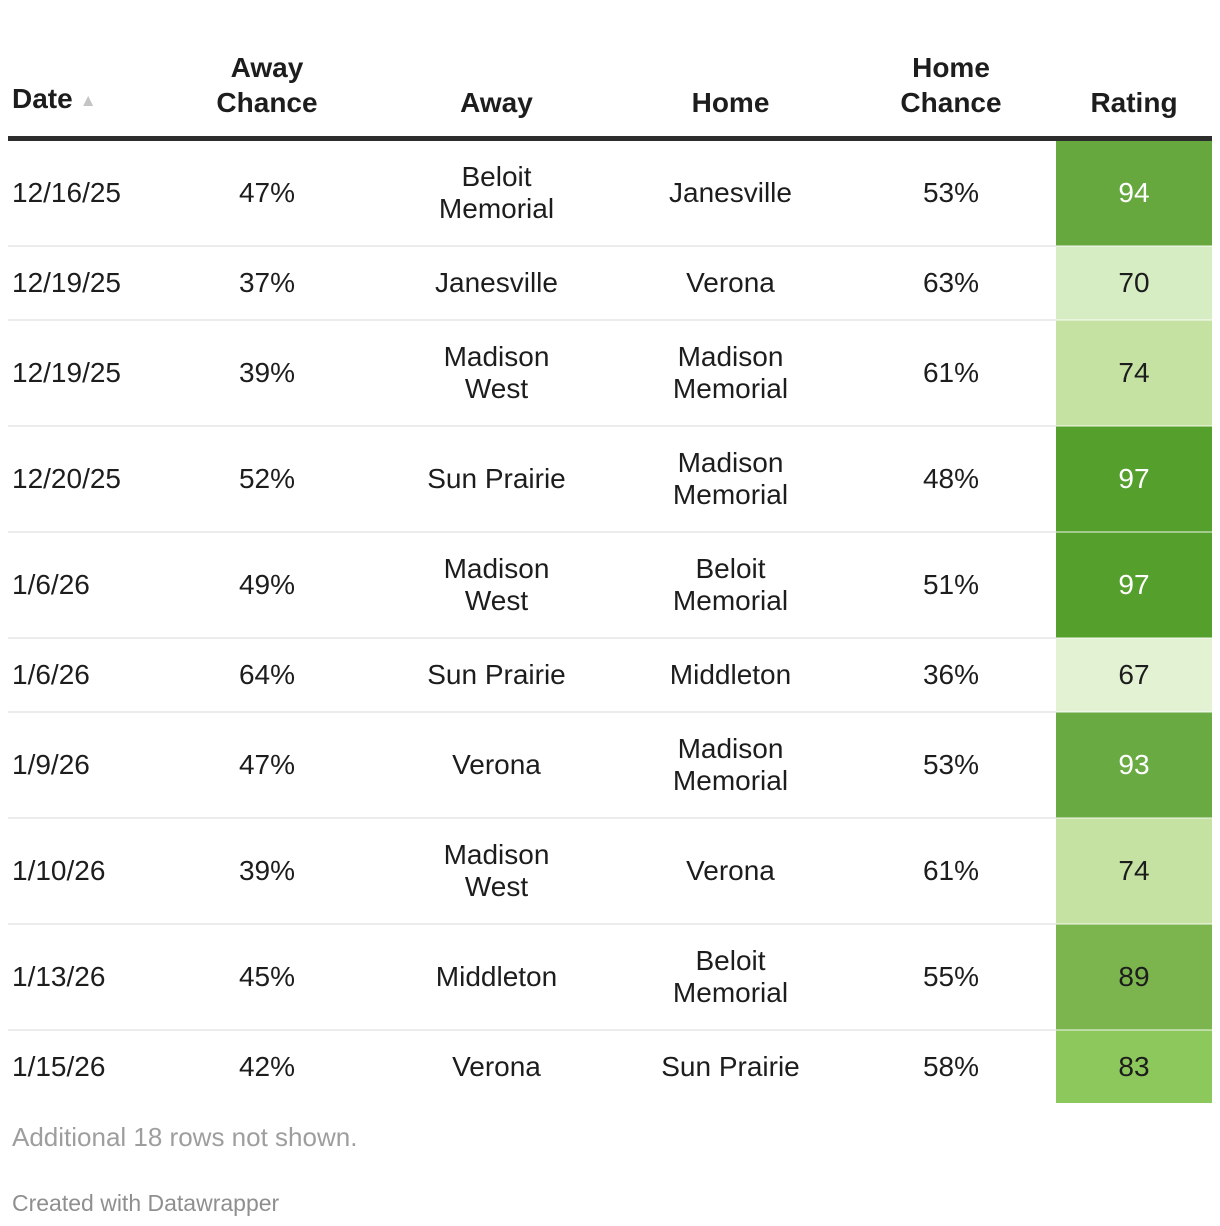  I want to click on home-team-cell: Middleton, so click(730, 675).